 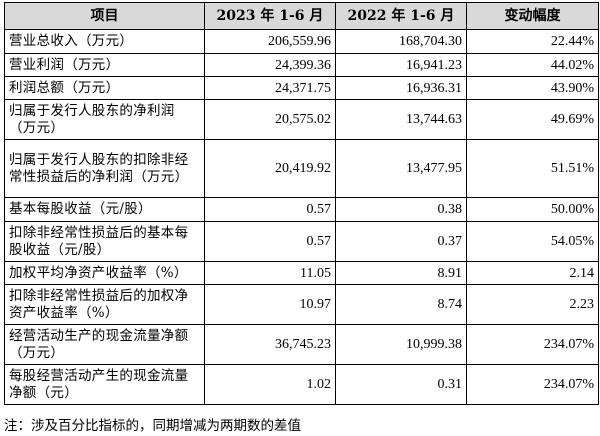 What do you see at coordinates (401, 119) in the screenshot?
I see `row-value-2022: 13,744.63` at bounding box center [401, 119].